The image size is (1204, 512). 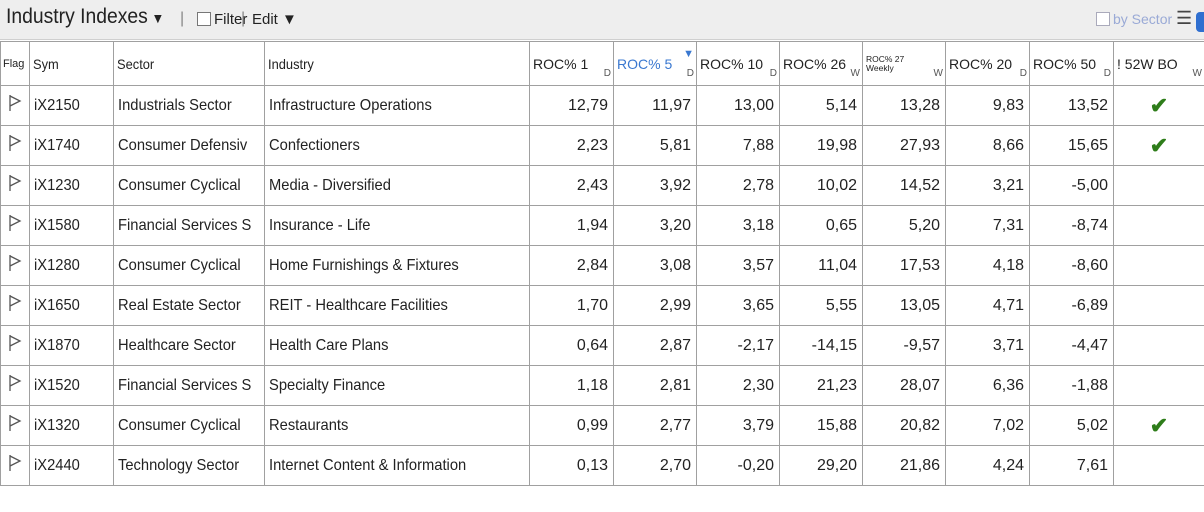 What do you see at coordinates (987, 465) in the screenshot?
I see `cell-roc20: 4,24` at bounding box center [987, 465].